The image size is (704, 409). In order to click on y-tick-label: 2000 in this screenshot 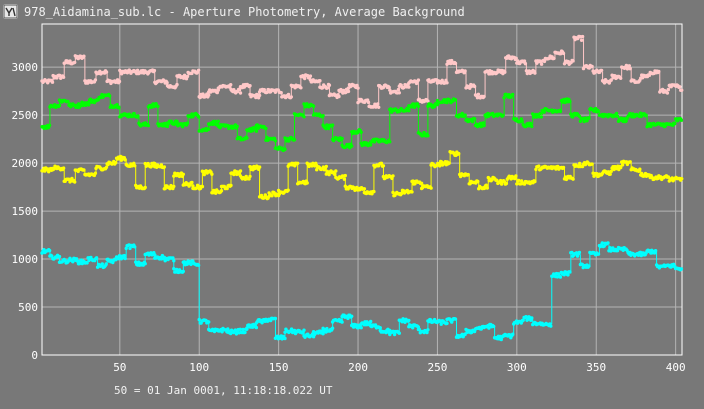, I will do `click(25, 163)`.